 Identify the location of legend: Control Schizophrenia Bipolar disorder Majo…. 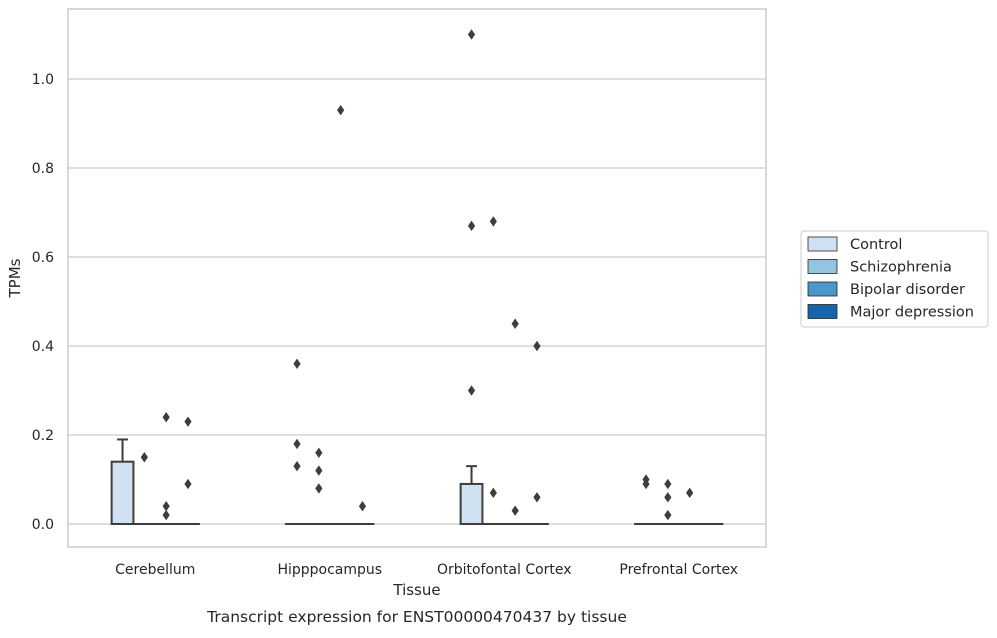
(894, 279).